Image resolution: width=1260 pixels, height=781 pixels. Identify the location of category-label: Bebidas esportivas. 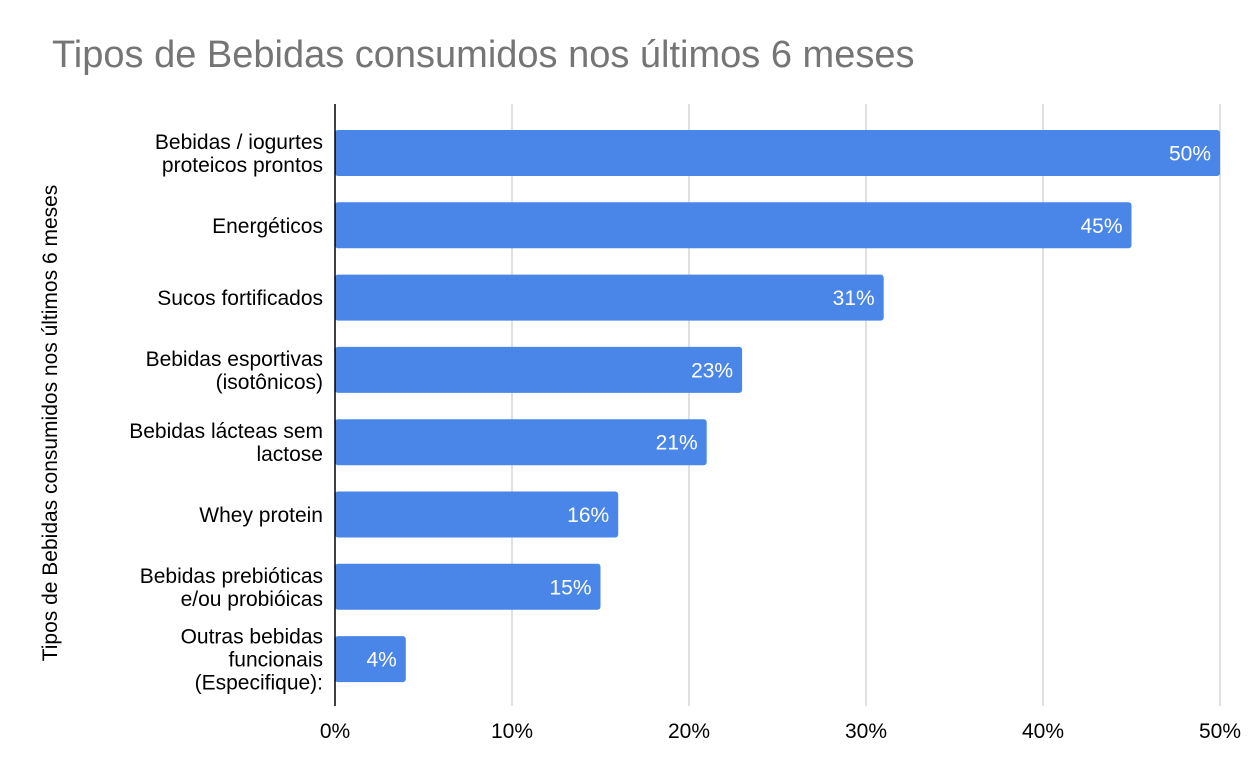
(234, 359).